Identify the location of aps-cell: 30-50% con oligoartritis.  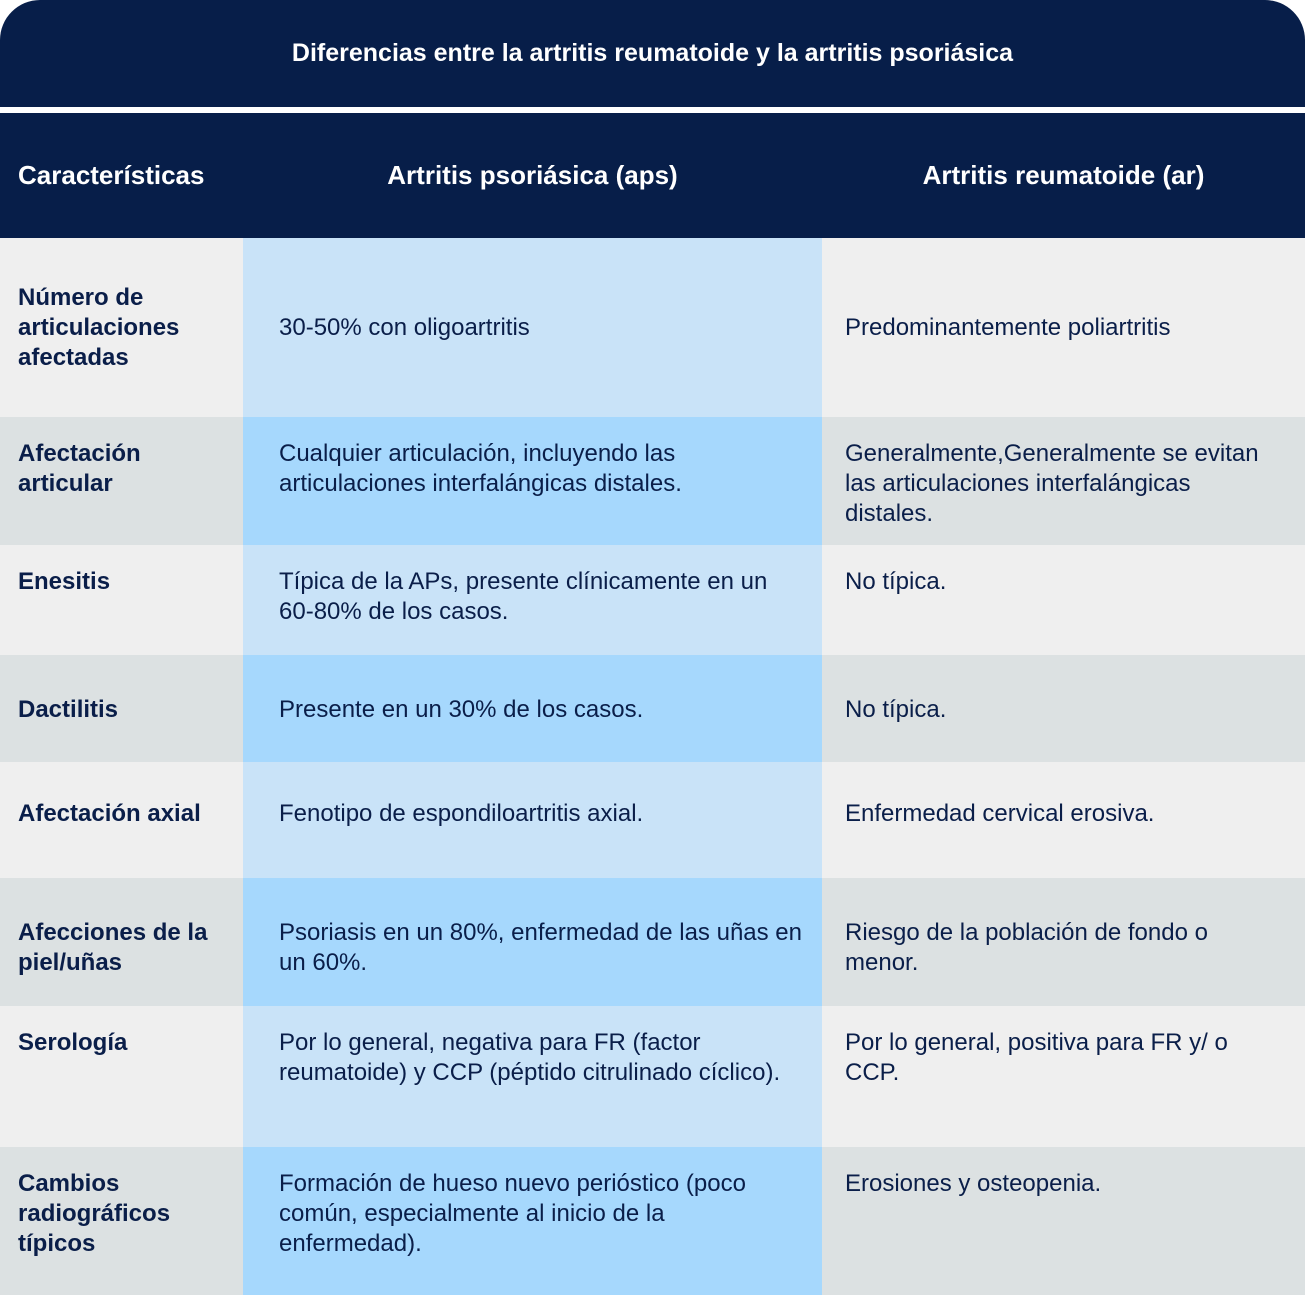
(532, 327).